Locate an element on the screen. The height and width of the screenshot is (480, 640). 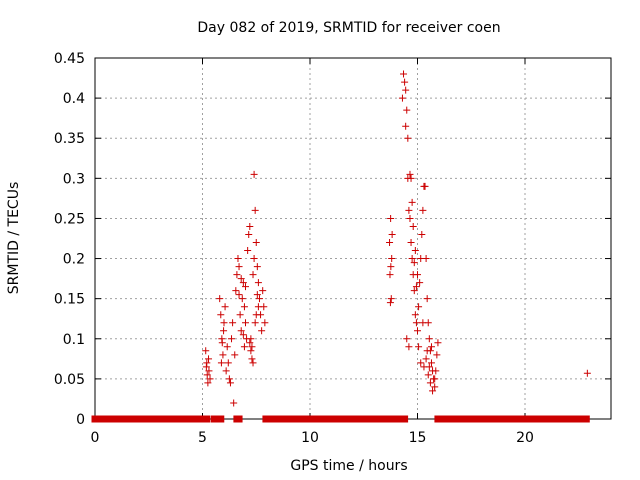
y-tick-label: 0.15 is located at coordinates (69, 300).